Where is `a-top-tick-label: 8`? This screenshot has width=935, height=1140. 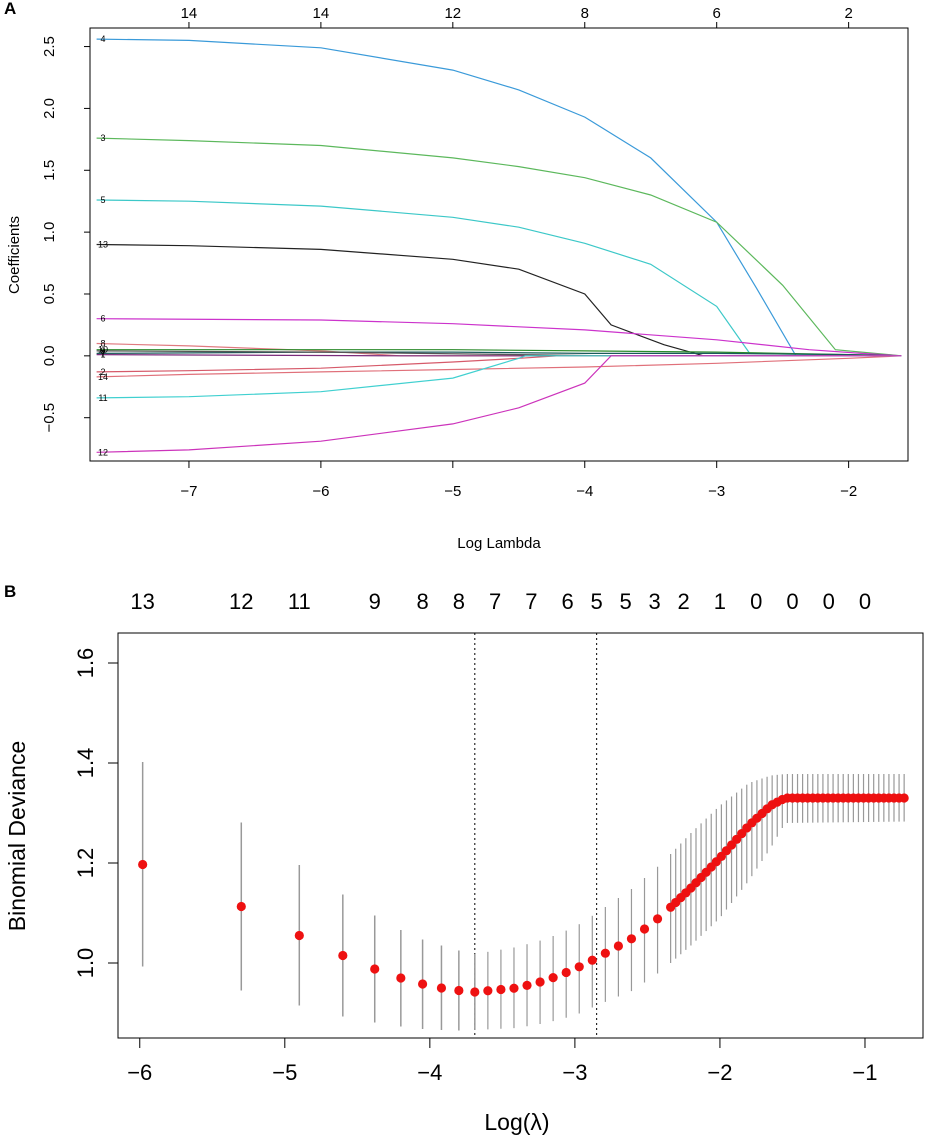
a-top-tick-label: 8 is located at coordinates (585, 13).